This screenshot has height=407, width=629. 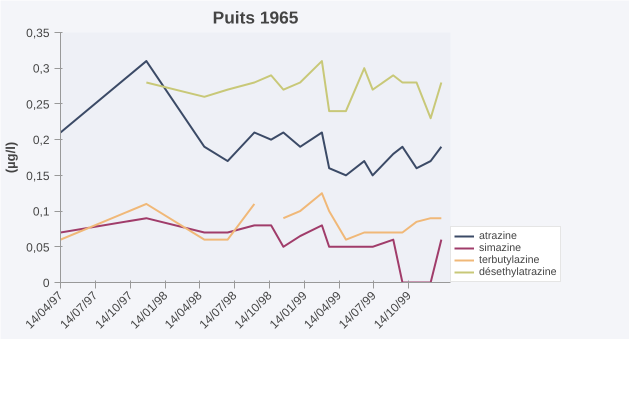 What do you see at coordinates (10, 158) in the screenshot?
I see `y-axis-title: (µg/l)` at bounding box center [10, 158].